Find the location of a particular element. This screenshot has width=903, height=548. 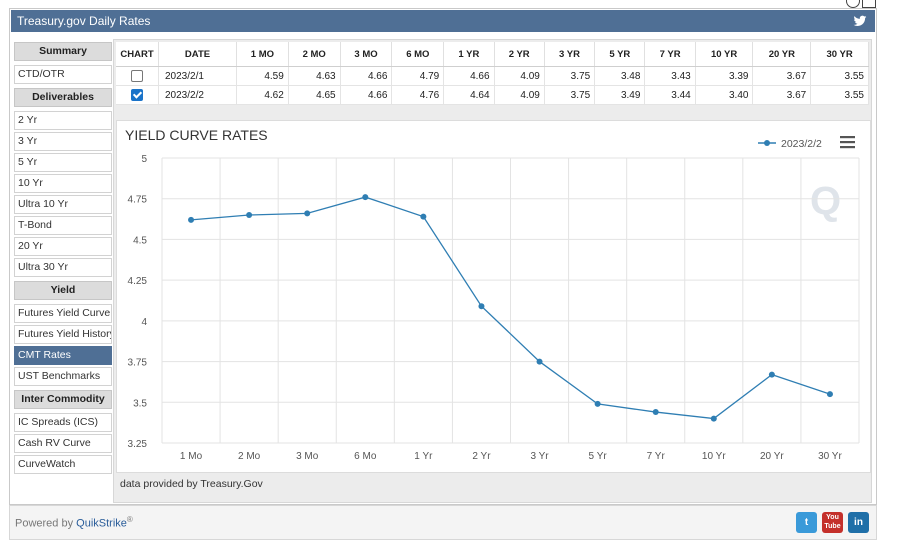

sidebar-item-ctd-otr: CTD/OTR is located at coordinates (63, 74).